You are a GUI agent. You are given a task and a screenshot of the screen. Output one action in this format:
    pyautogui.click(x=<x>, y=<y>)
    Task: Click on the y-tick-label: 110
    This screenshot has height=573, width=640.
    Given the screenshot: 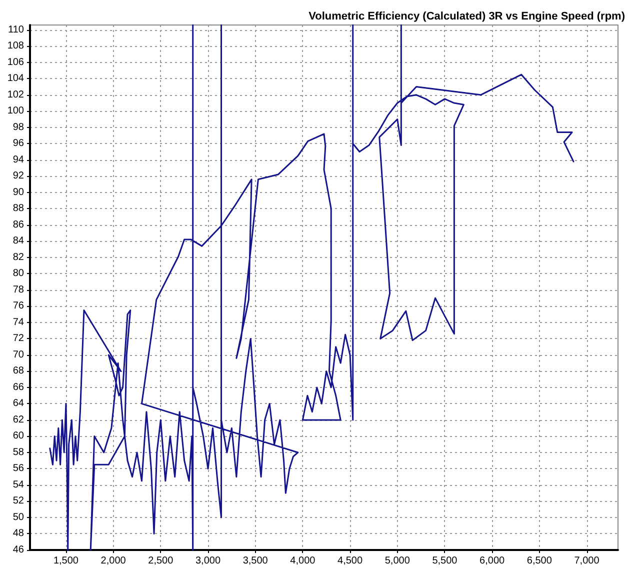 What is the action you would take?
    pyautogui.click(x=16, y=30)
    